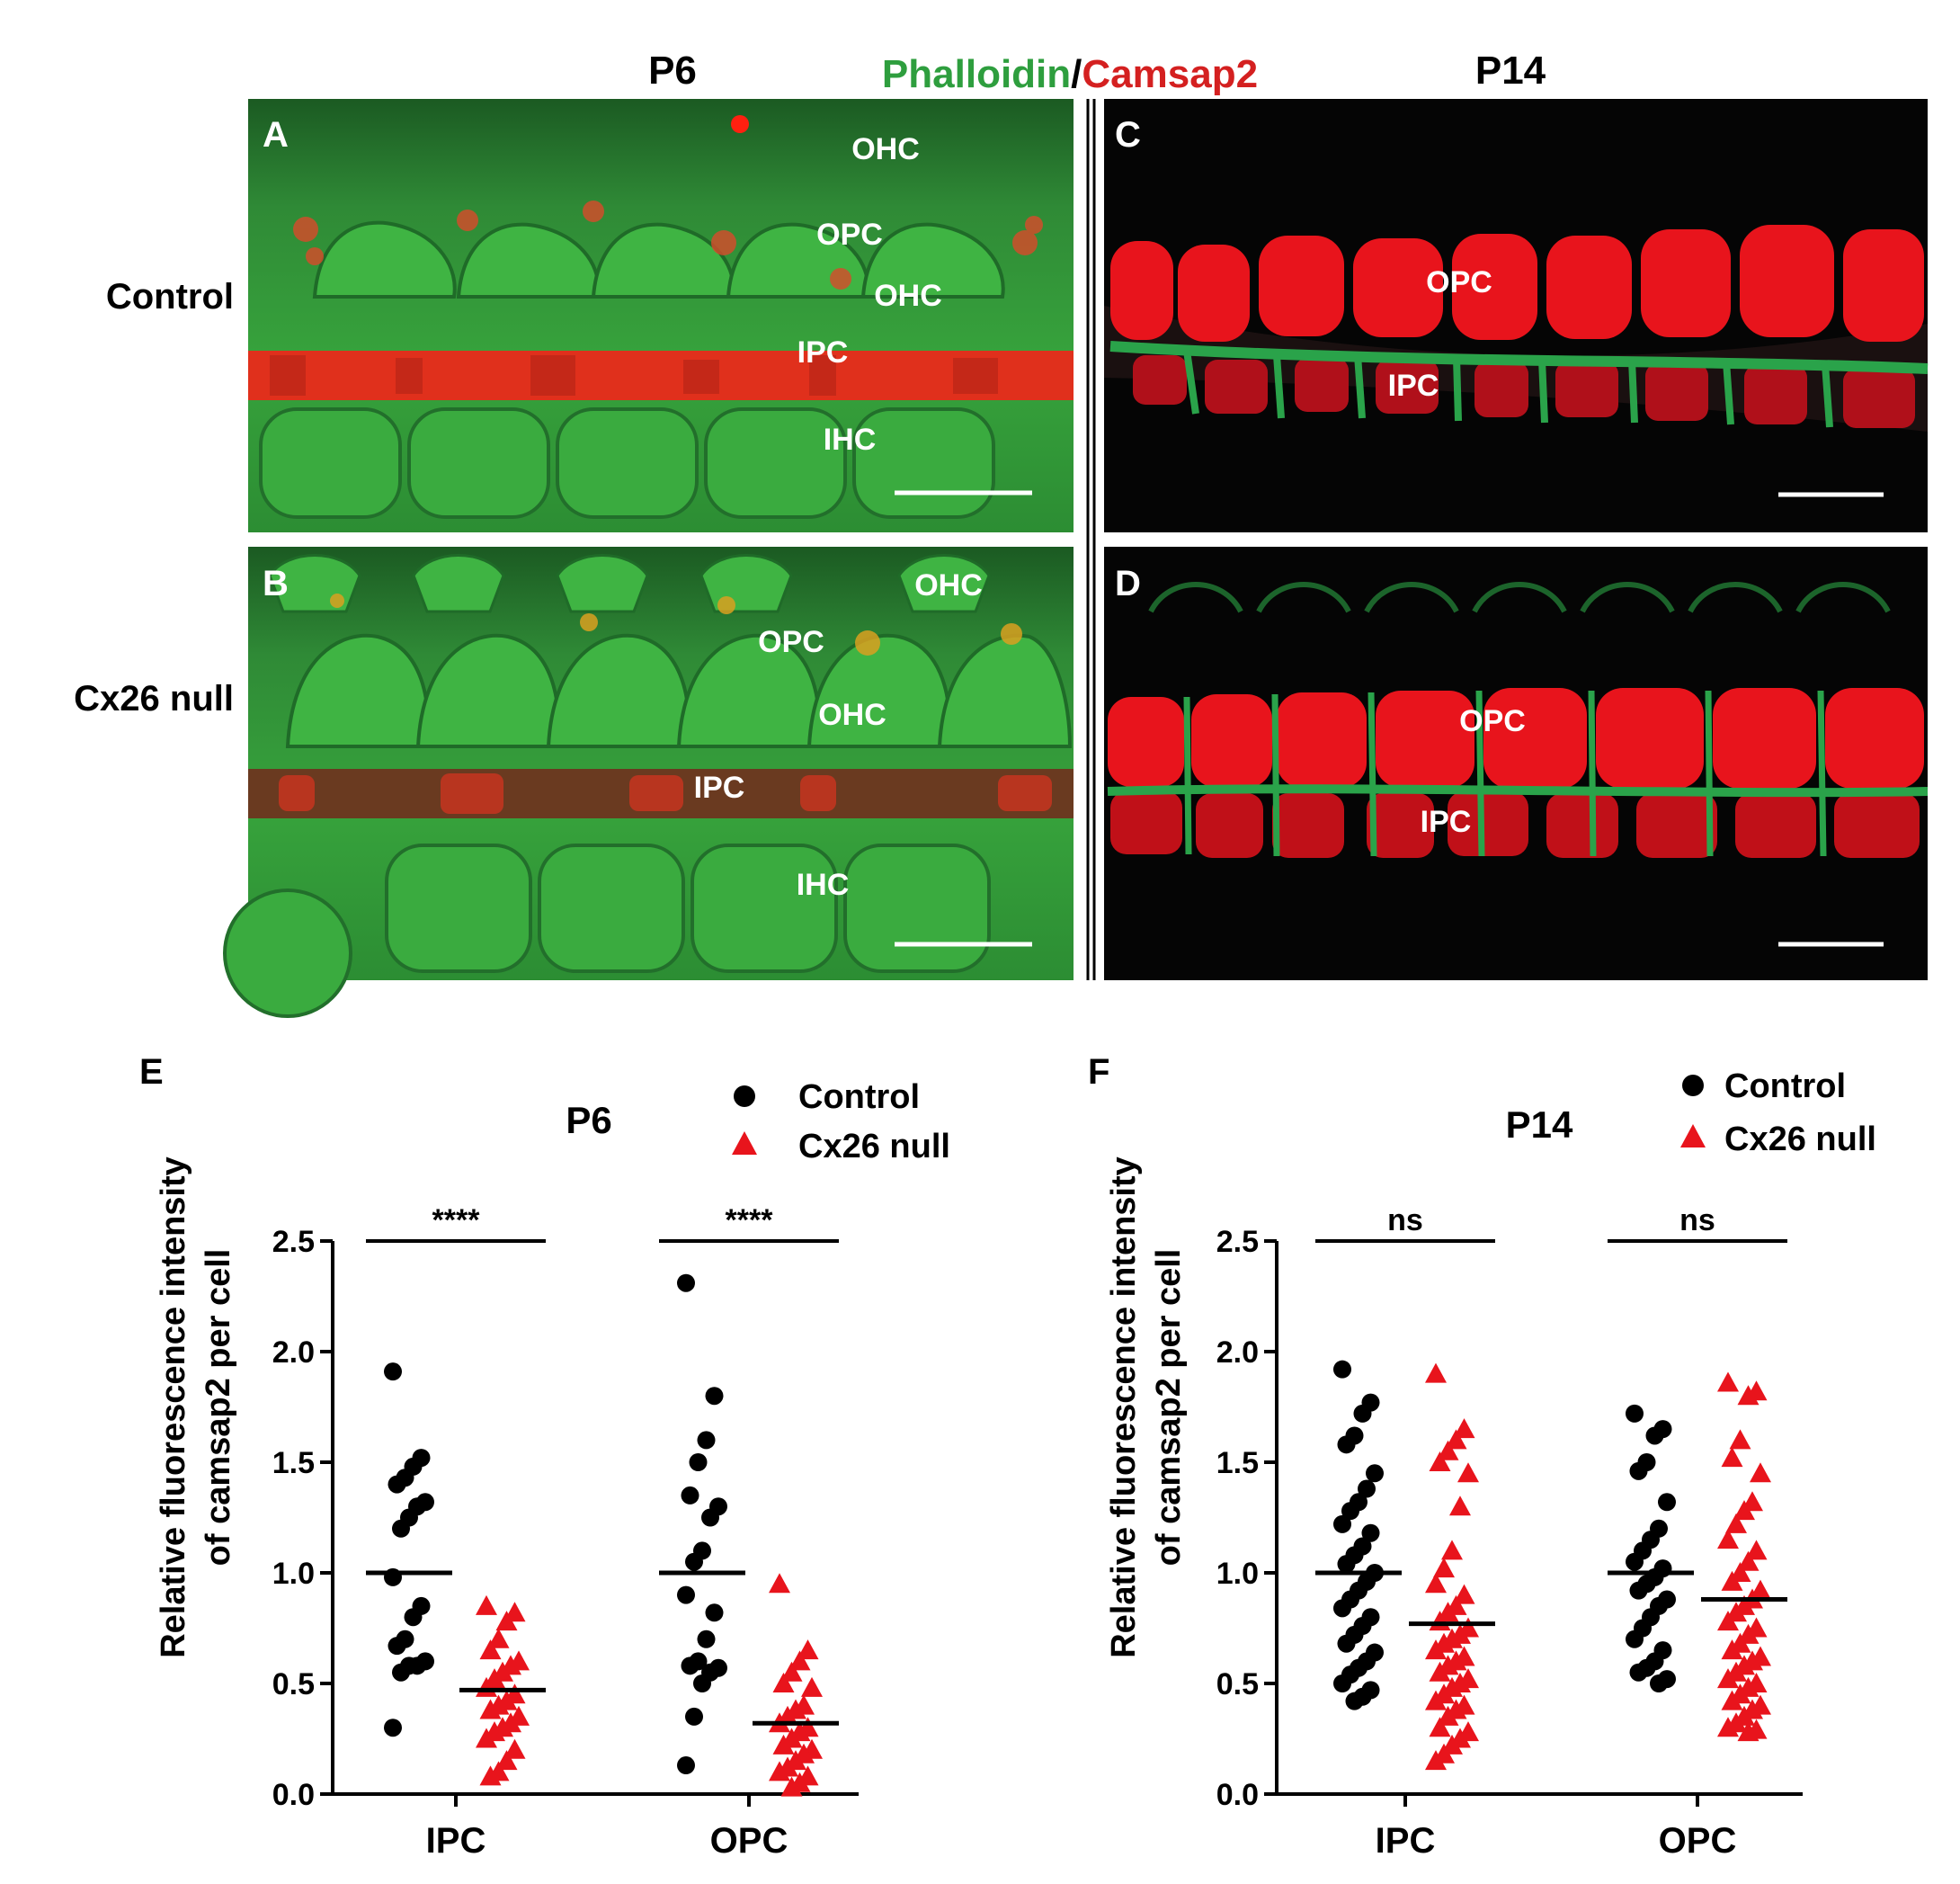 The width and height of the screenshot is (1960, 1884). Describe the element at coordinates (1170, 74) in the screenshot. I see `stain-camsap2: Camsap2` at that location.